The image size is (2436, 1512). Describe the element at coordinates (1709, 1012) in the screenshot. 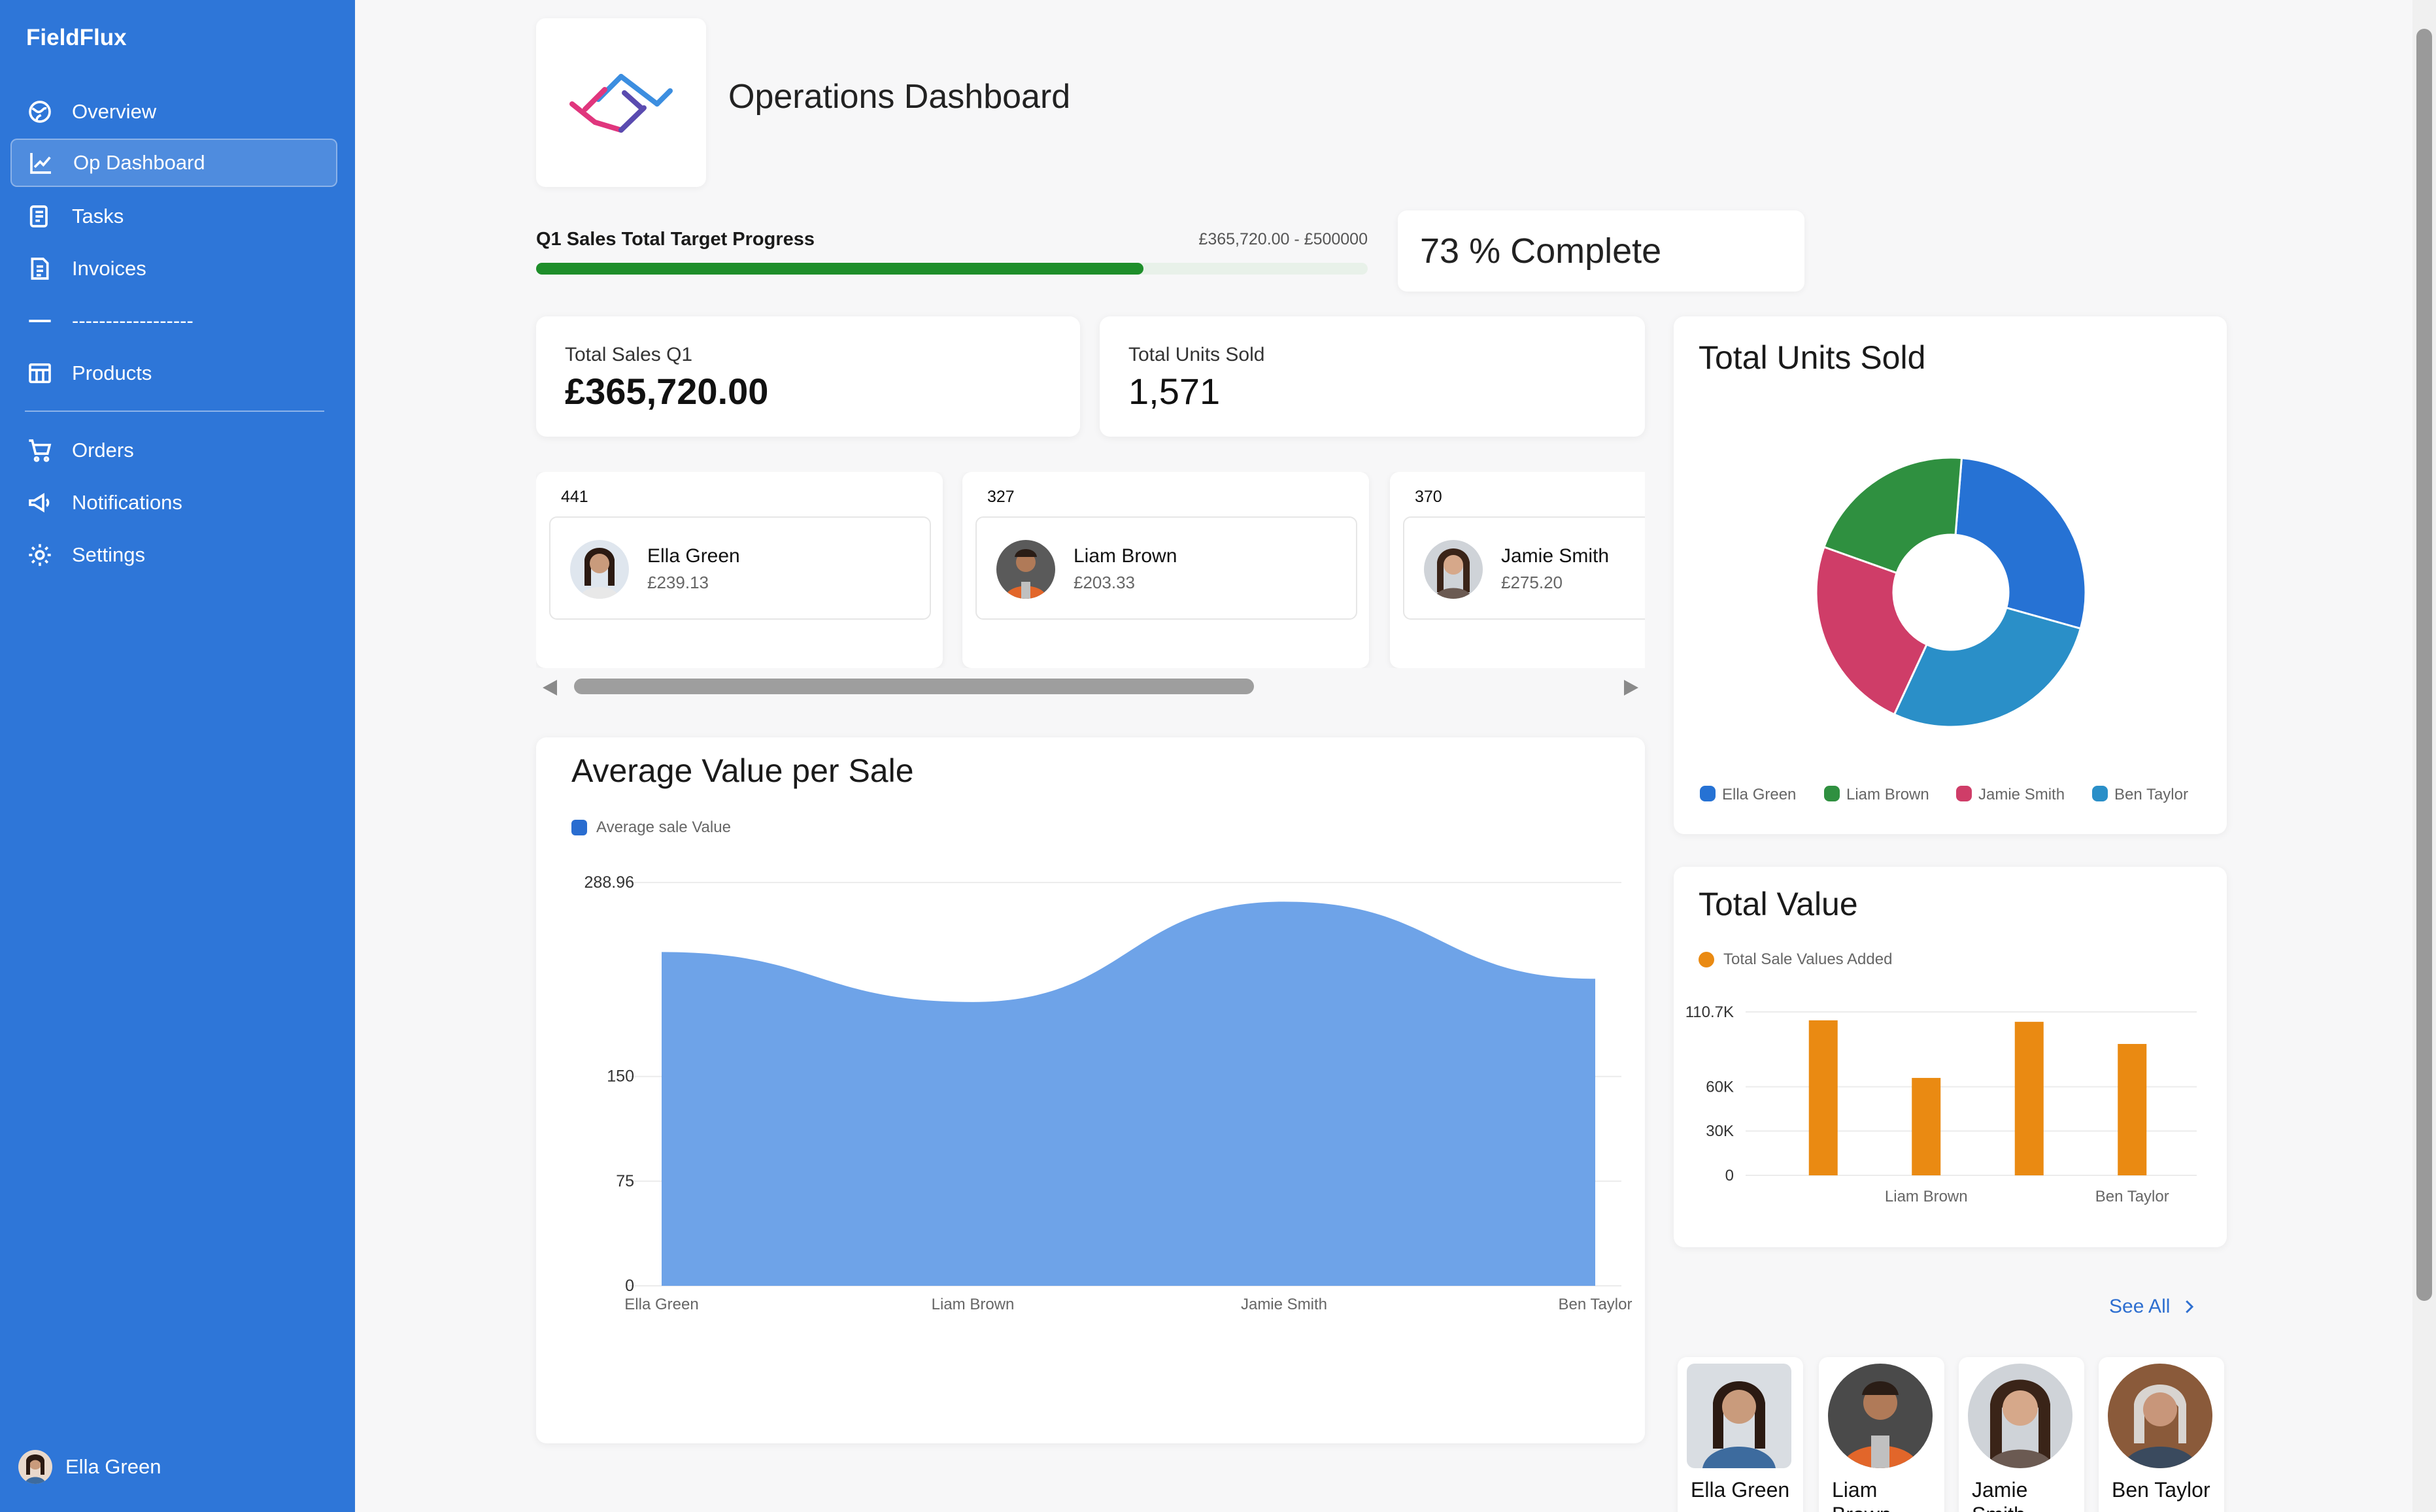

I see `y-tick-label: 110.7K` at that location.